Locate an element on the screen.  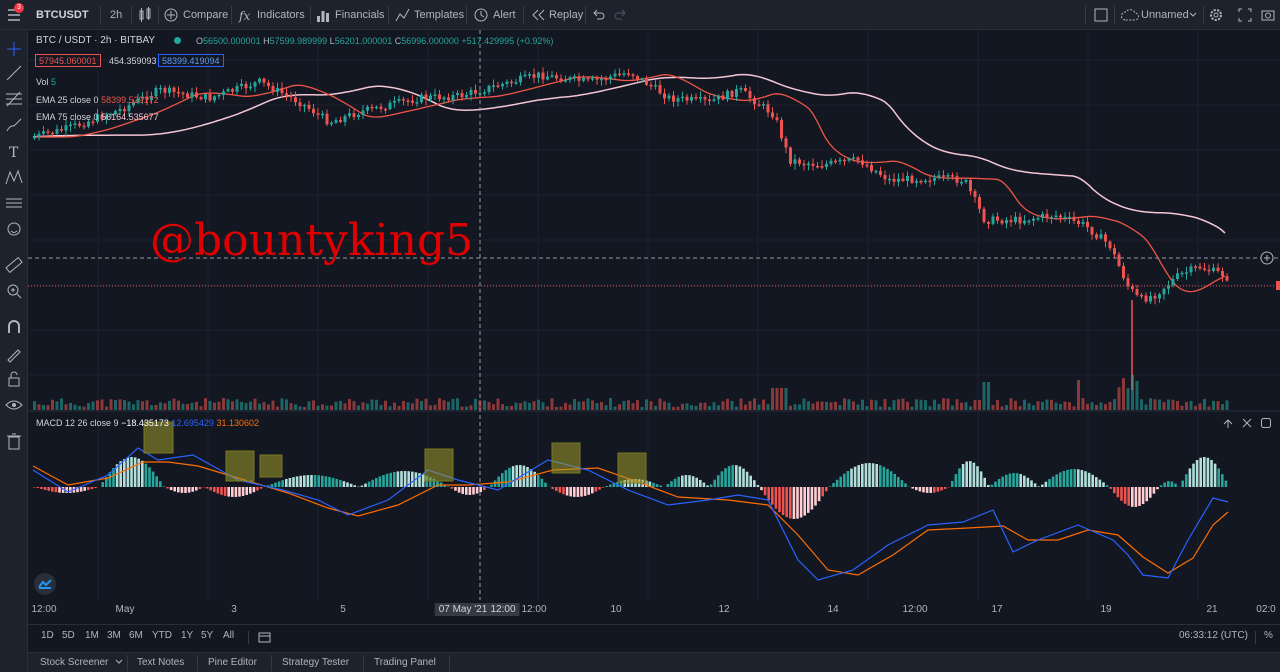
layout-name: Unnamed is located at coordinates (1165, 15).